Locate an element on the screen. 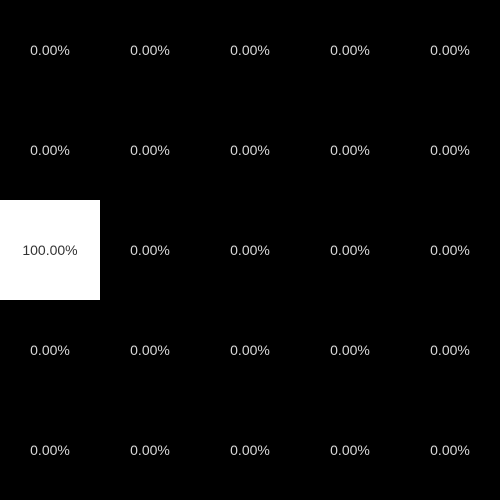 The image size is (500, 500). heatmap-cell: 100.00% is located at coordinates (50, 250).